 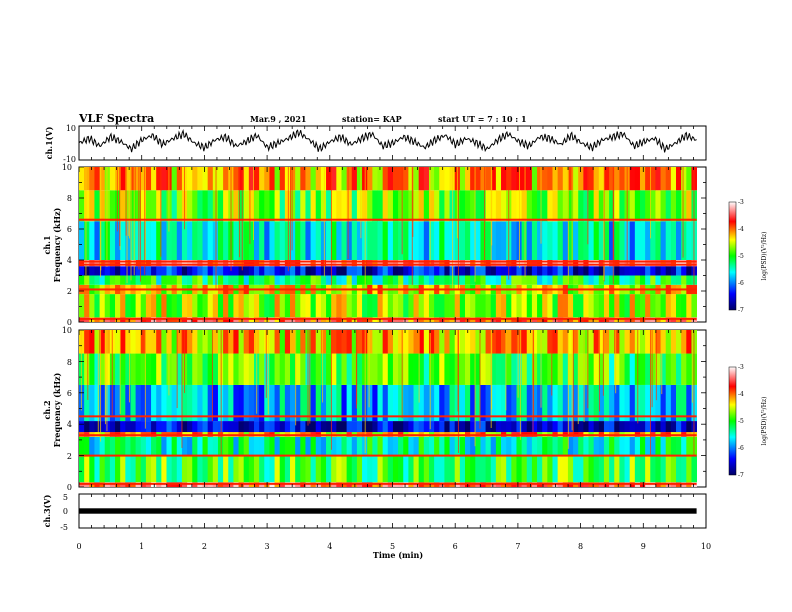 What do you see at coordinates (398, 555) in the screenshot?
I see `x-axis-label: Time (min)` at bounding box center [398, 555].